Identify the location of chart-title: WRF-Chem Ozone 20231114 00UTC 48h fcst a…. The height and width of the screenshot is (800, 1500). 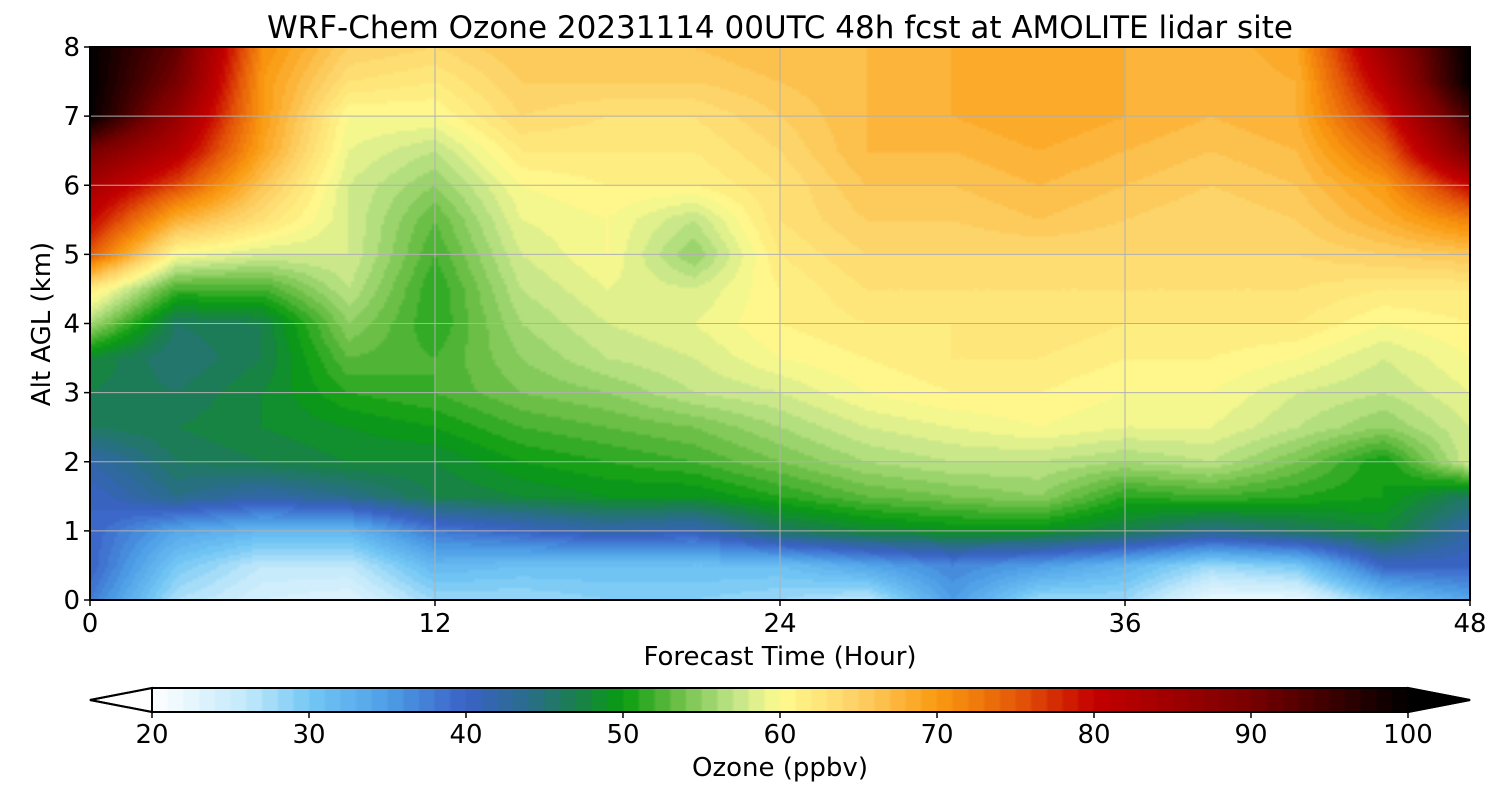
(780, 28).